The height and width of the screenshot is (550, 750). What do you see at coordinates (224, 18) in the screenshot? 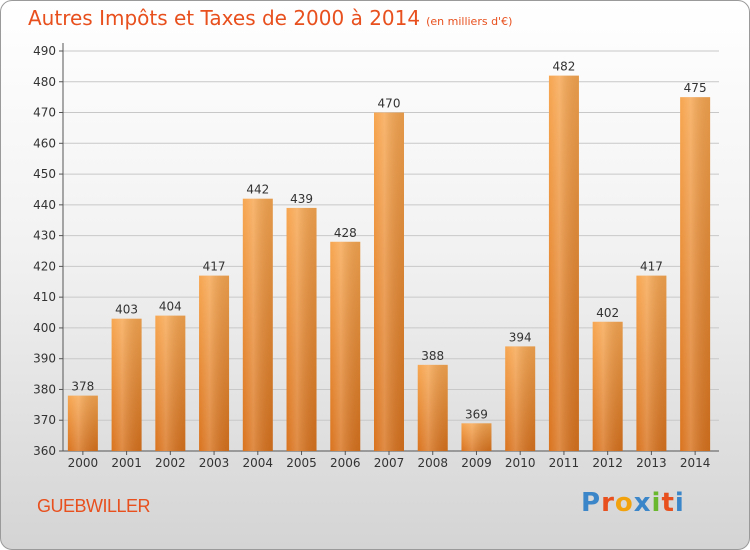
I see `title-main: Autres Impôts et Taxes de 2000 à 2014` at bounding box center [224, 18].